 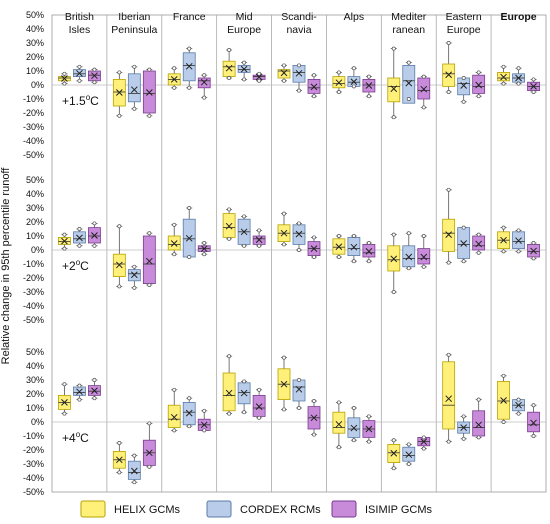 What do you see at coordinates (280, 510) in the screenshot?
I see `legend-label-cordex: CORDEX RCMs` at bounding box center [280, 510].